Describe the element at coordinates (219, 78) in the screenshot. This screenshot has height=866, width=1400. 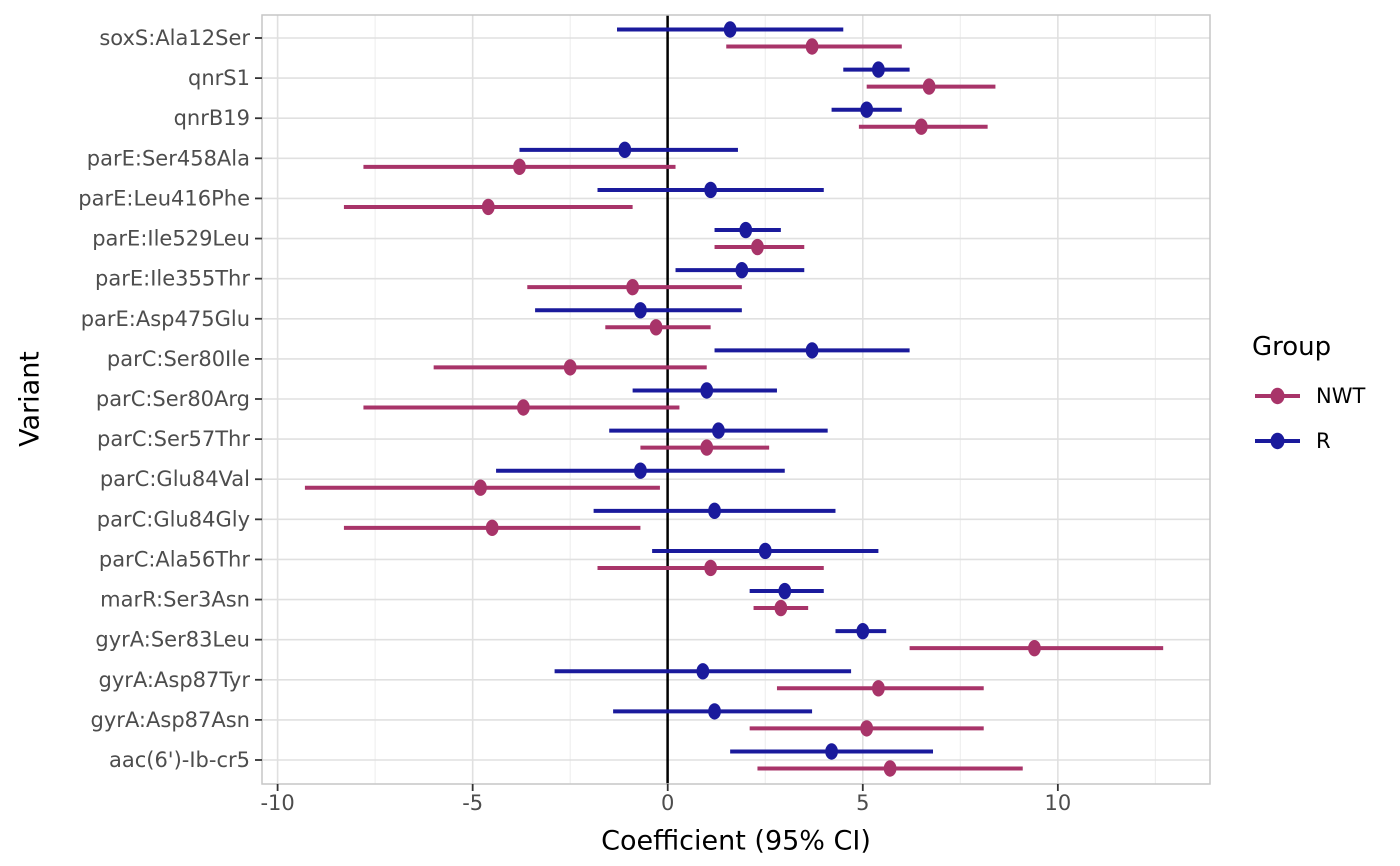
I see `y-category-label: qnrS1` at that location.